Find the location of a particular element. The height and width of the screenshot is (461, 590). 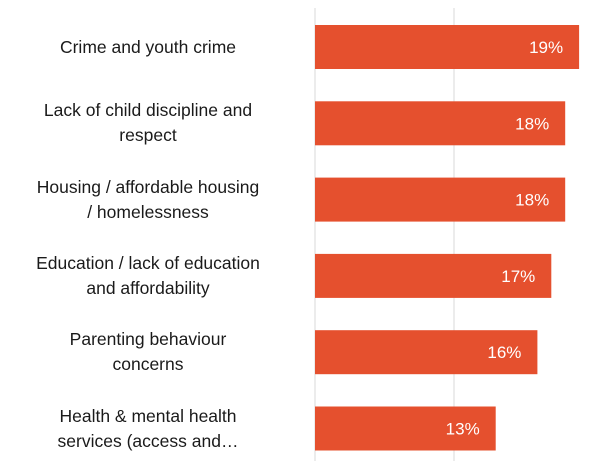

category-label-line: Crime and youth crime is located at coordinates (148, 46).